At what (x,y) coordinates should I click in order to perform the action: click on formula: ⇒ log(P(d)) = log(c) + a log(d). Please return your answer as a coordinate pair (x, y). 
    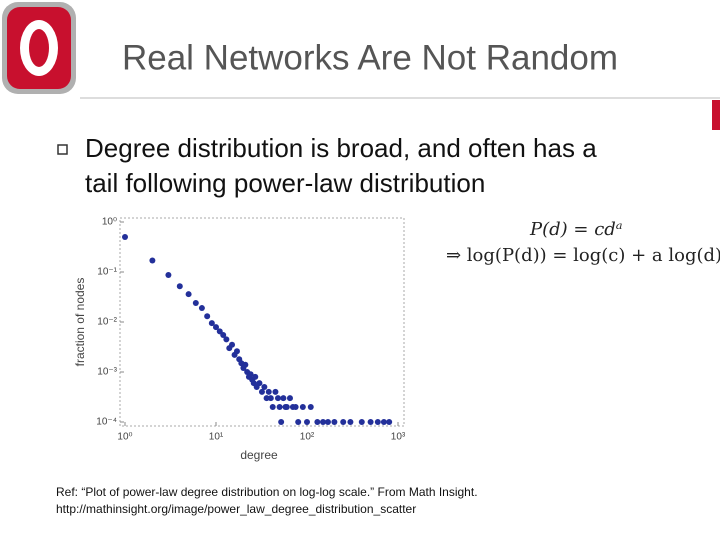
    Looking at the image, I should click on (583, 255).